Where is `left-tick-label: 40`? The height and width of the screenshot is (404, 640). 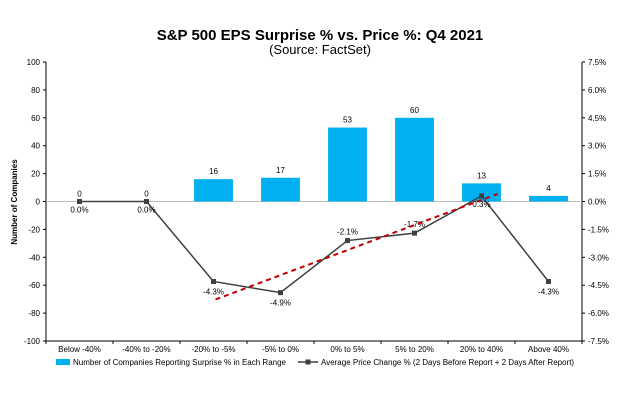 left-tick-label: 40 is located at coordinates (35, 146).